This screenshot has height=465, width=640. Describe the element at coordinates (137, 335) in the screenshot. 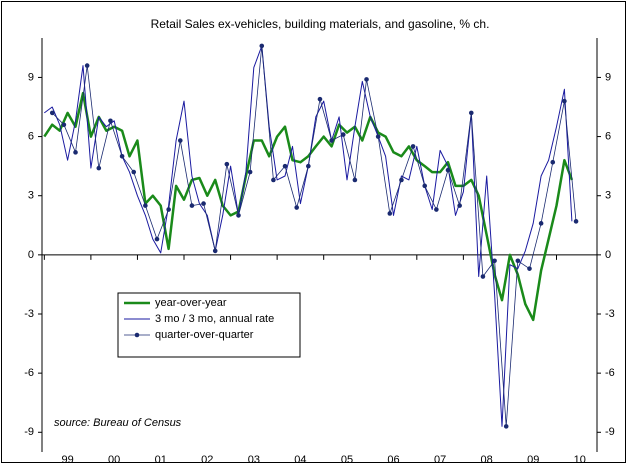

I see `legend-marker` at that location.